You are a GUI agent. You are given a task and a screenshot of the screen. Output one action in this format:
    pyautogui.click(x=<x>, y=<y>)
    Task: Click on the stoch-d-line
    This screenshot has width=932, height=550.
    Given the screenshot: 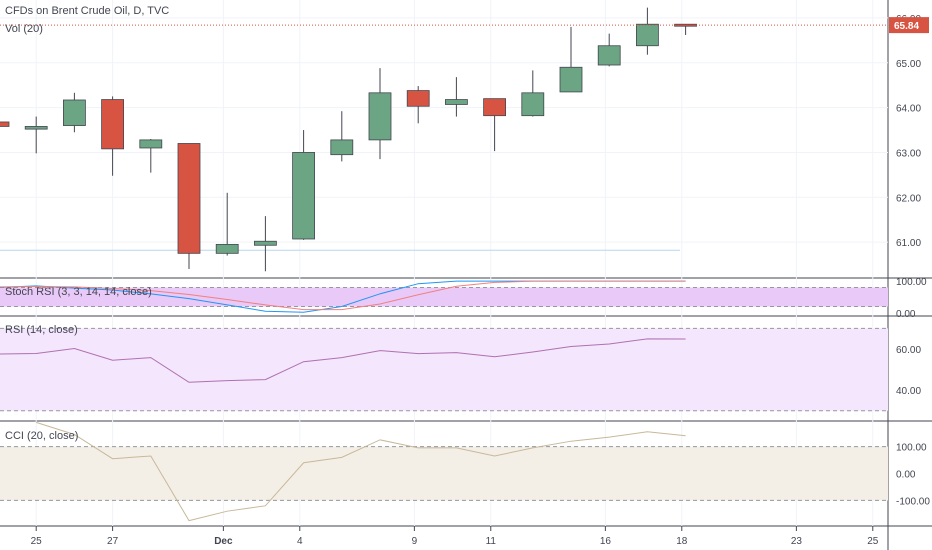 What is the action you would take?
    pyautogui.click(x=343, y=295)
    